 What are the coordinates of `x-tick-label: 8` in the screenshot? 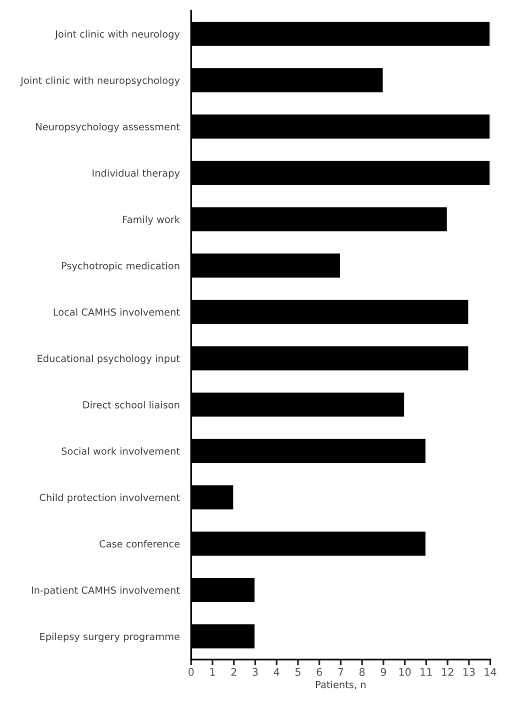 It's located at (362, 672).